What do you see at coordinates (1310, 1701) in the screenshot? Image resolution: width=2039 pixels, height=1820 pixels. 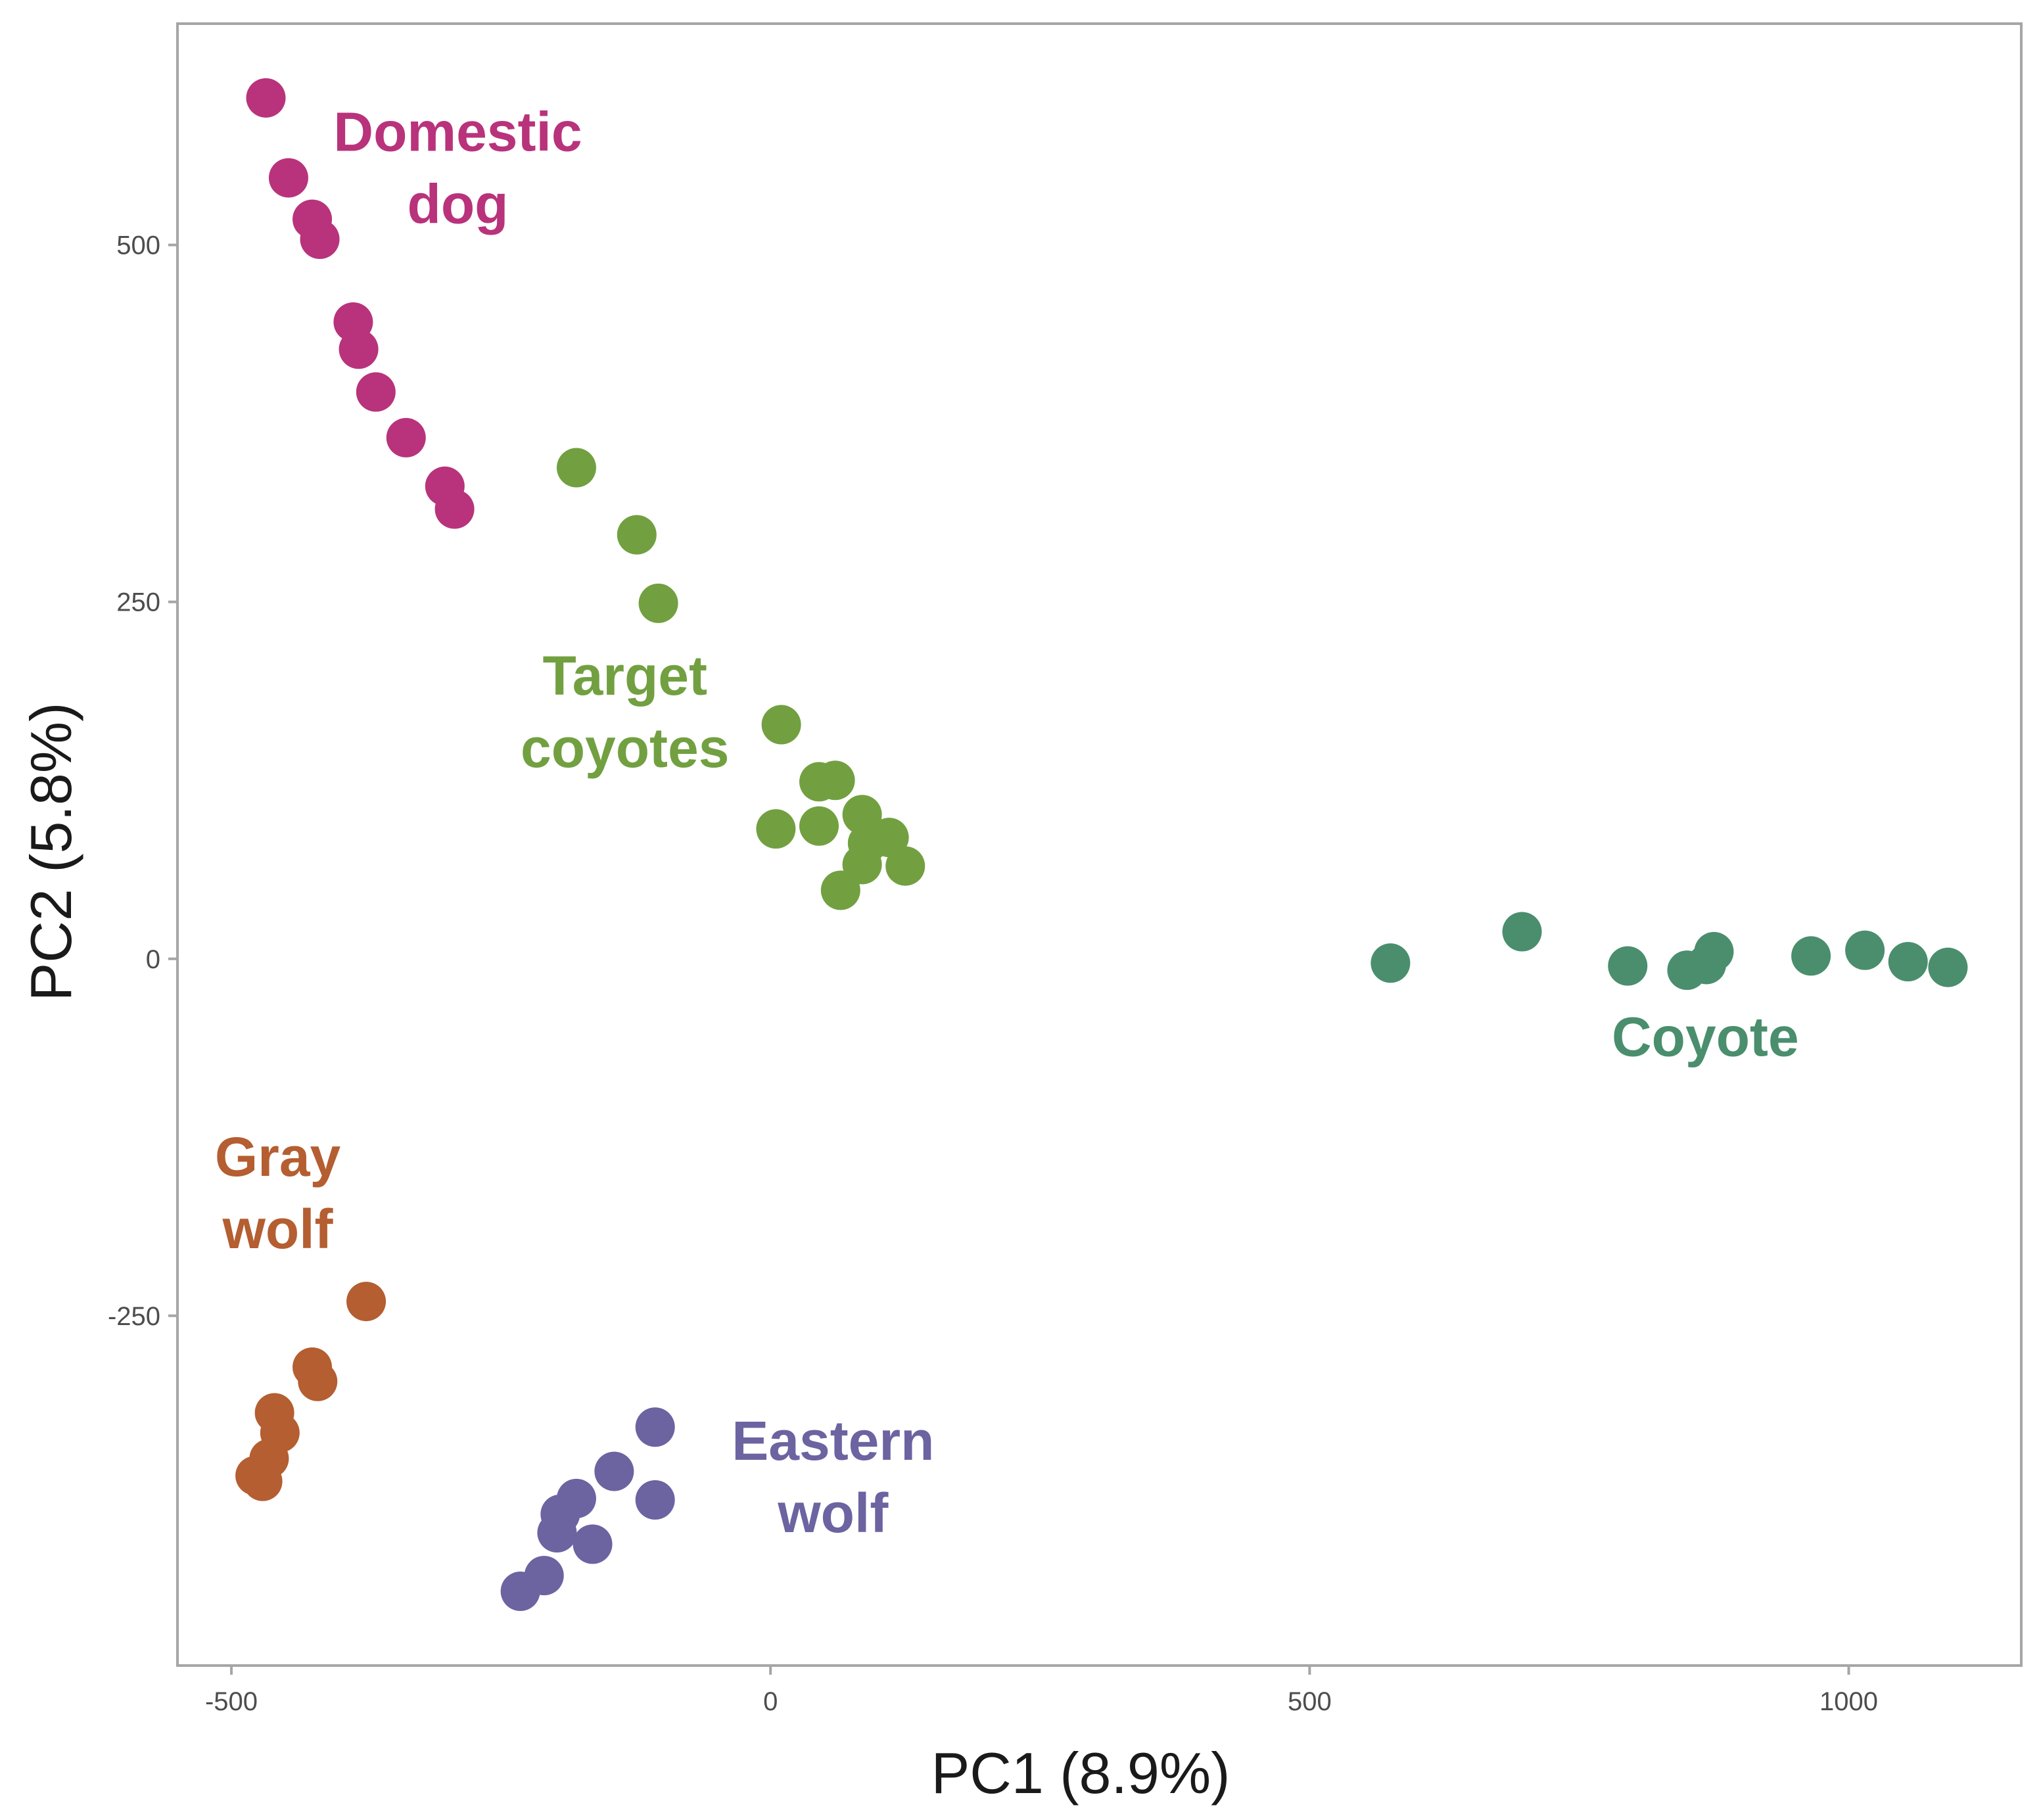 I see `x-tick-label: 500` at bounding box center [1310, 1701].